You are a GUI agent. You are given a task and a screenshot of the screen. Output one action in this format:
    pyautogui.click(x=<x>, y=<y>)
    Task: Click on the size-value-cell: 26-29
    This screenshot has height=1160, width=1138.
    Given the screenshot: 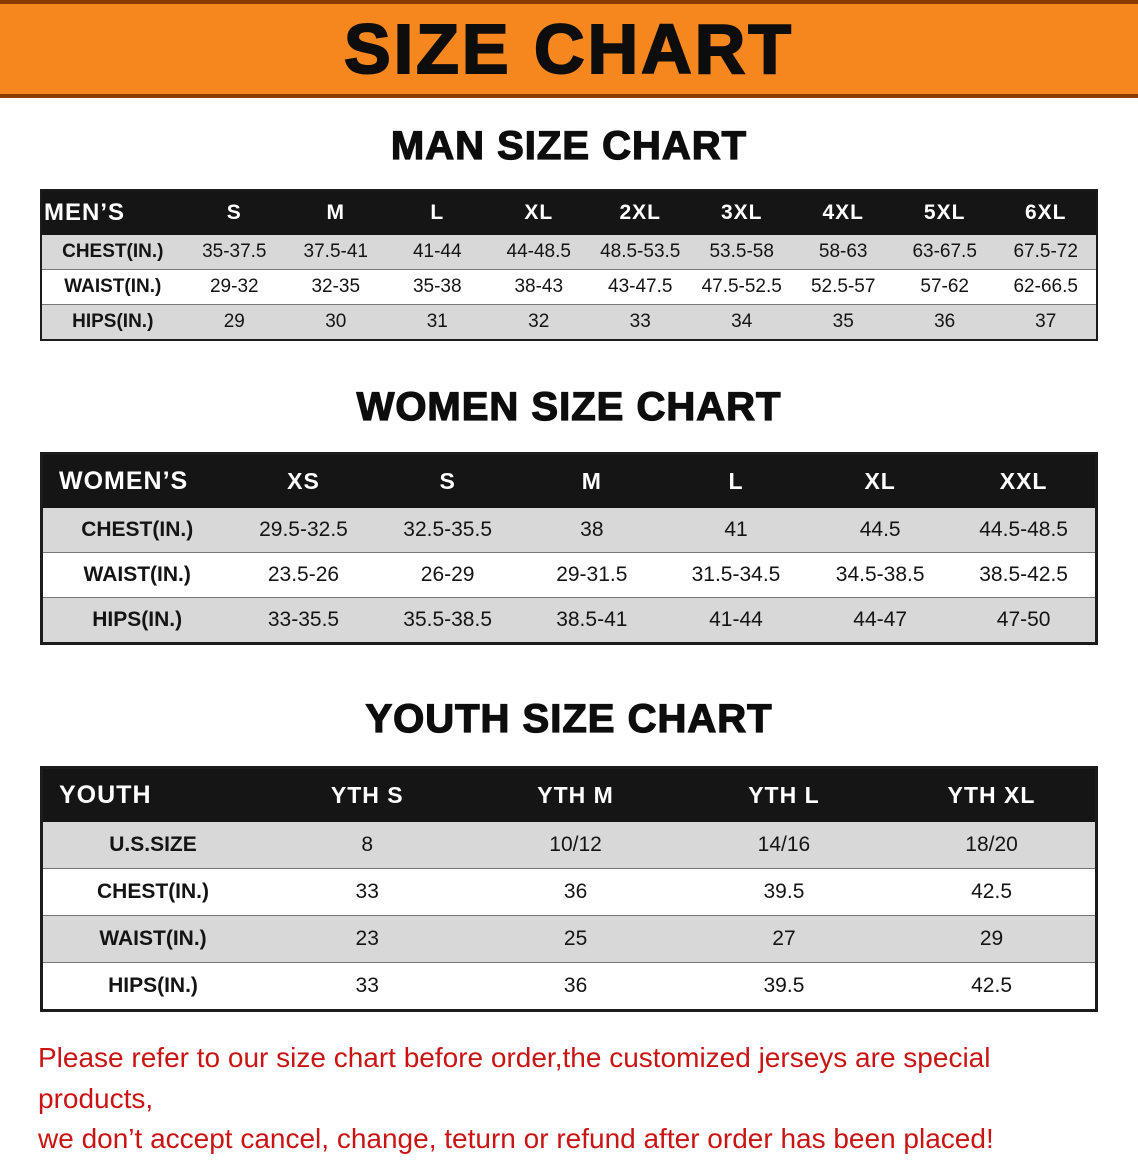 What is the action you would take?
    pyautogui.click(x=447, y=574)
    